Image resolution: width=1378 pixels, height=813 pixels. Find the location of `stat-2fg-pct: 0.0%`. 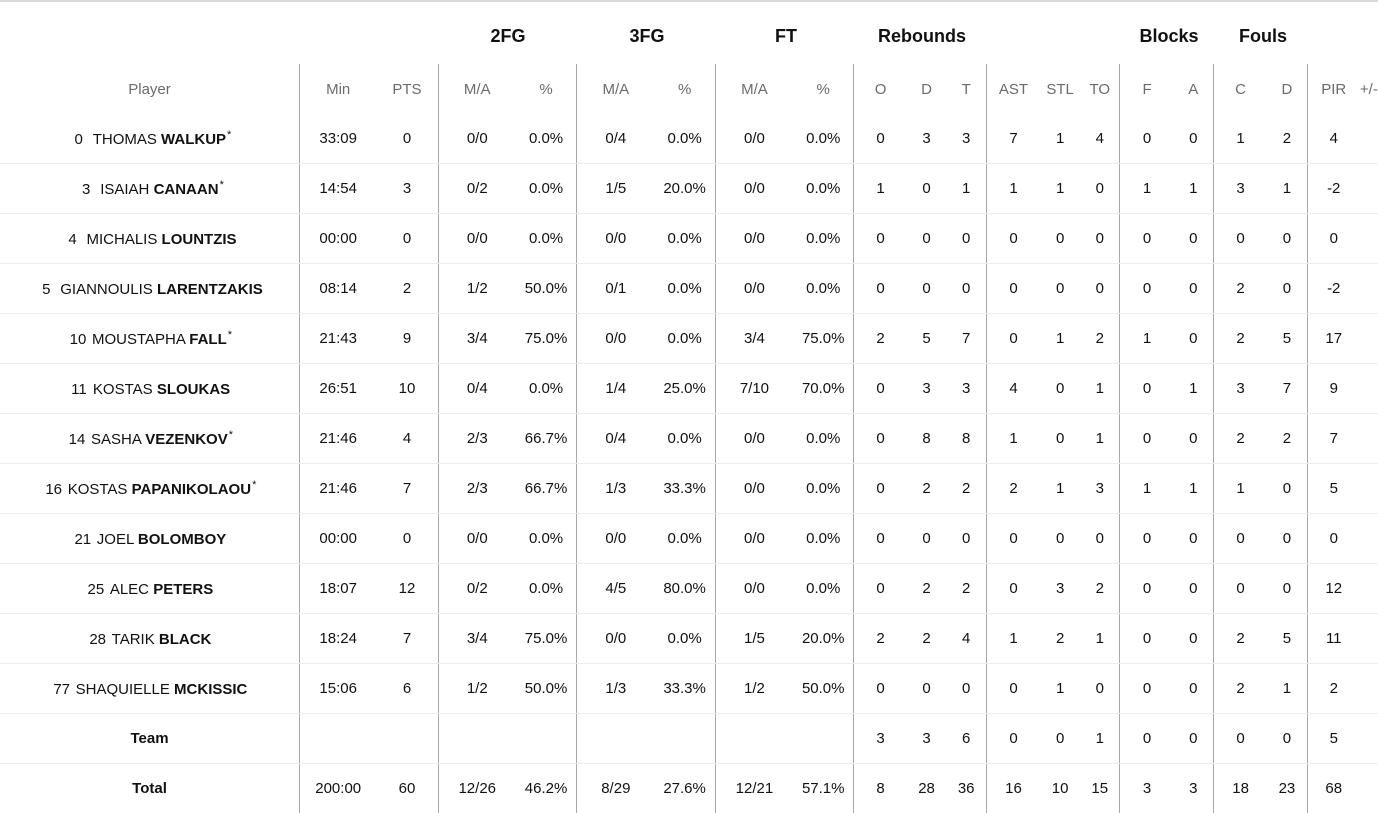

stat-2fg-pct: 0.0% is located at coordinates (546, 239).